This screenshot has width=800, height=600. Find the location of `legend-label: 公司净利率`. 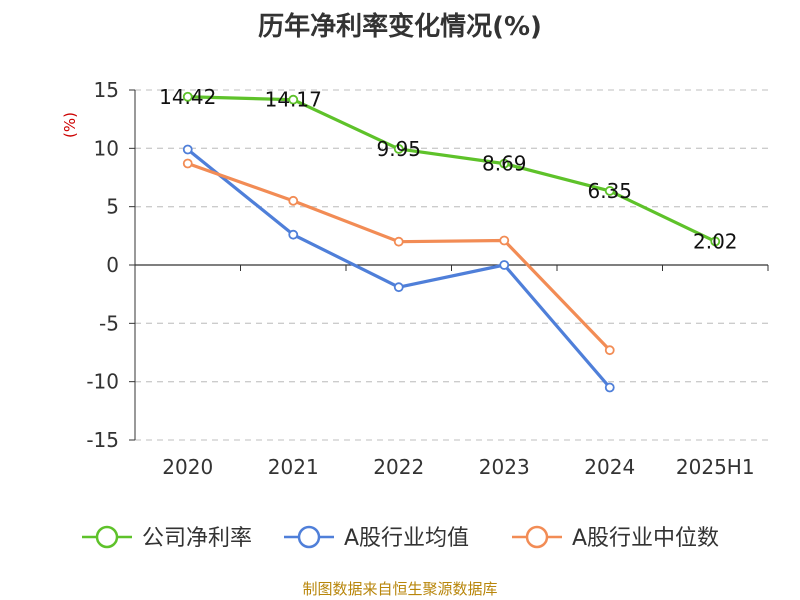

legend-label: 公司净利率 is located at coordinates (197, 538).